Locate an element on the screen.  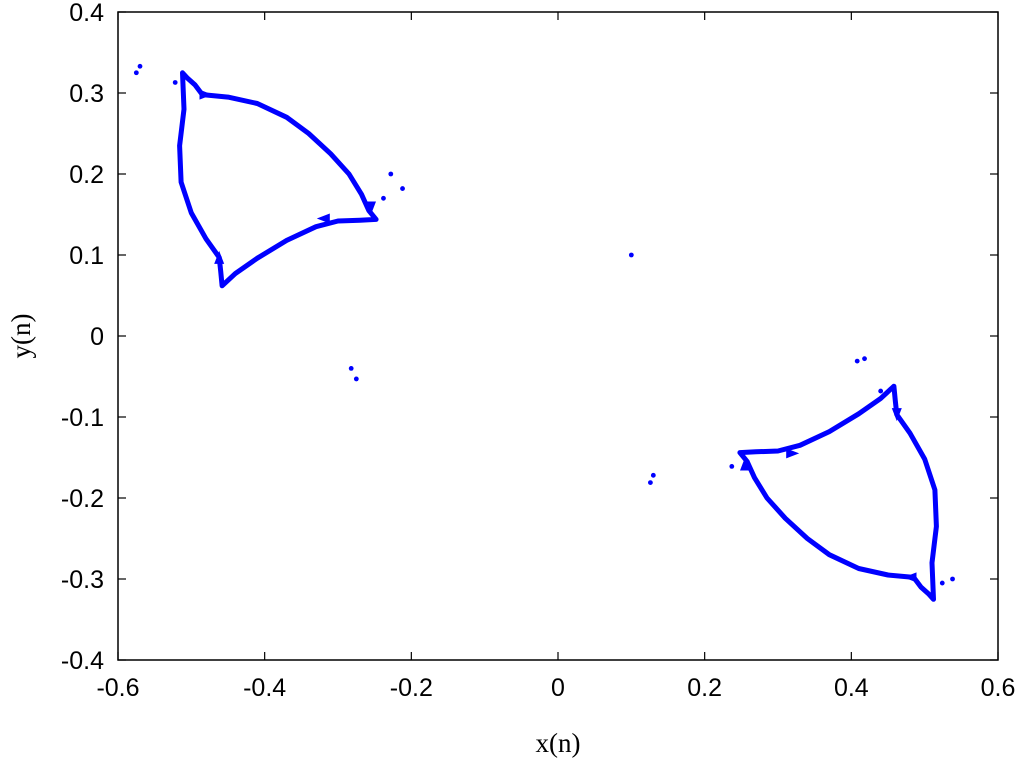
y-tick-label: -0.4 is located at coordinates (82, 661).